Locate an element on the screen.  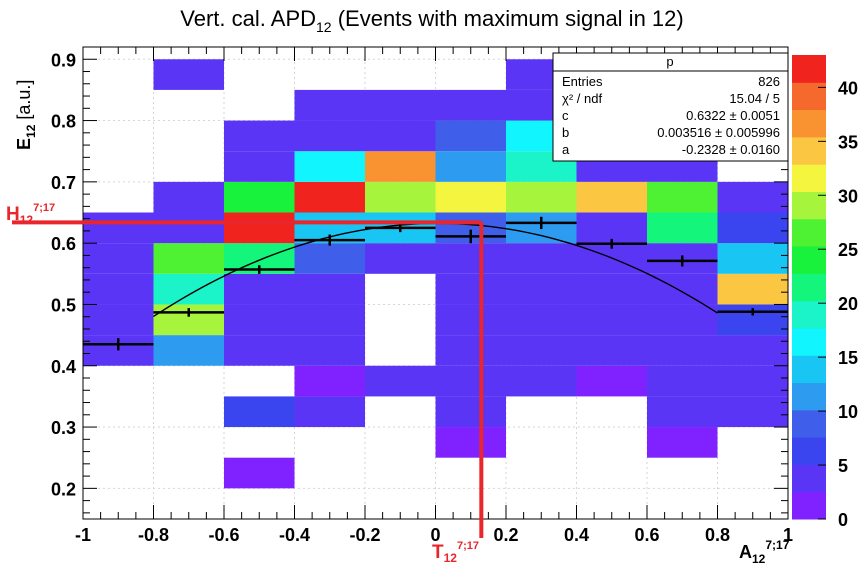
cell-r8-c1 is located at coordinates (188, 258).